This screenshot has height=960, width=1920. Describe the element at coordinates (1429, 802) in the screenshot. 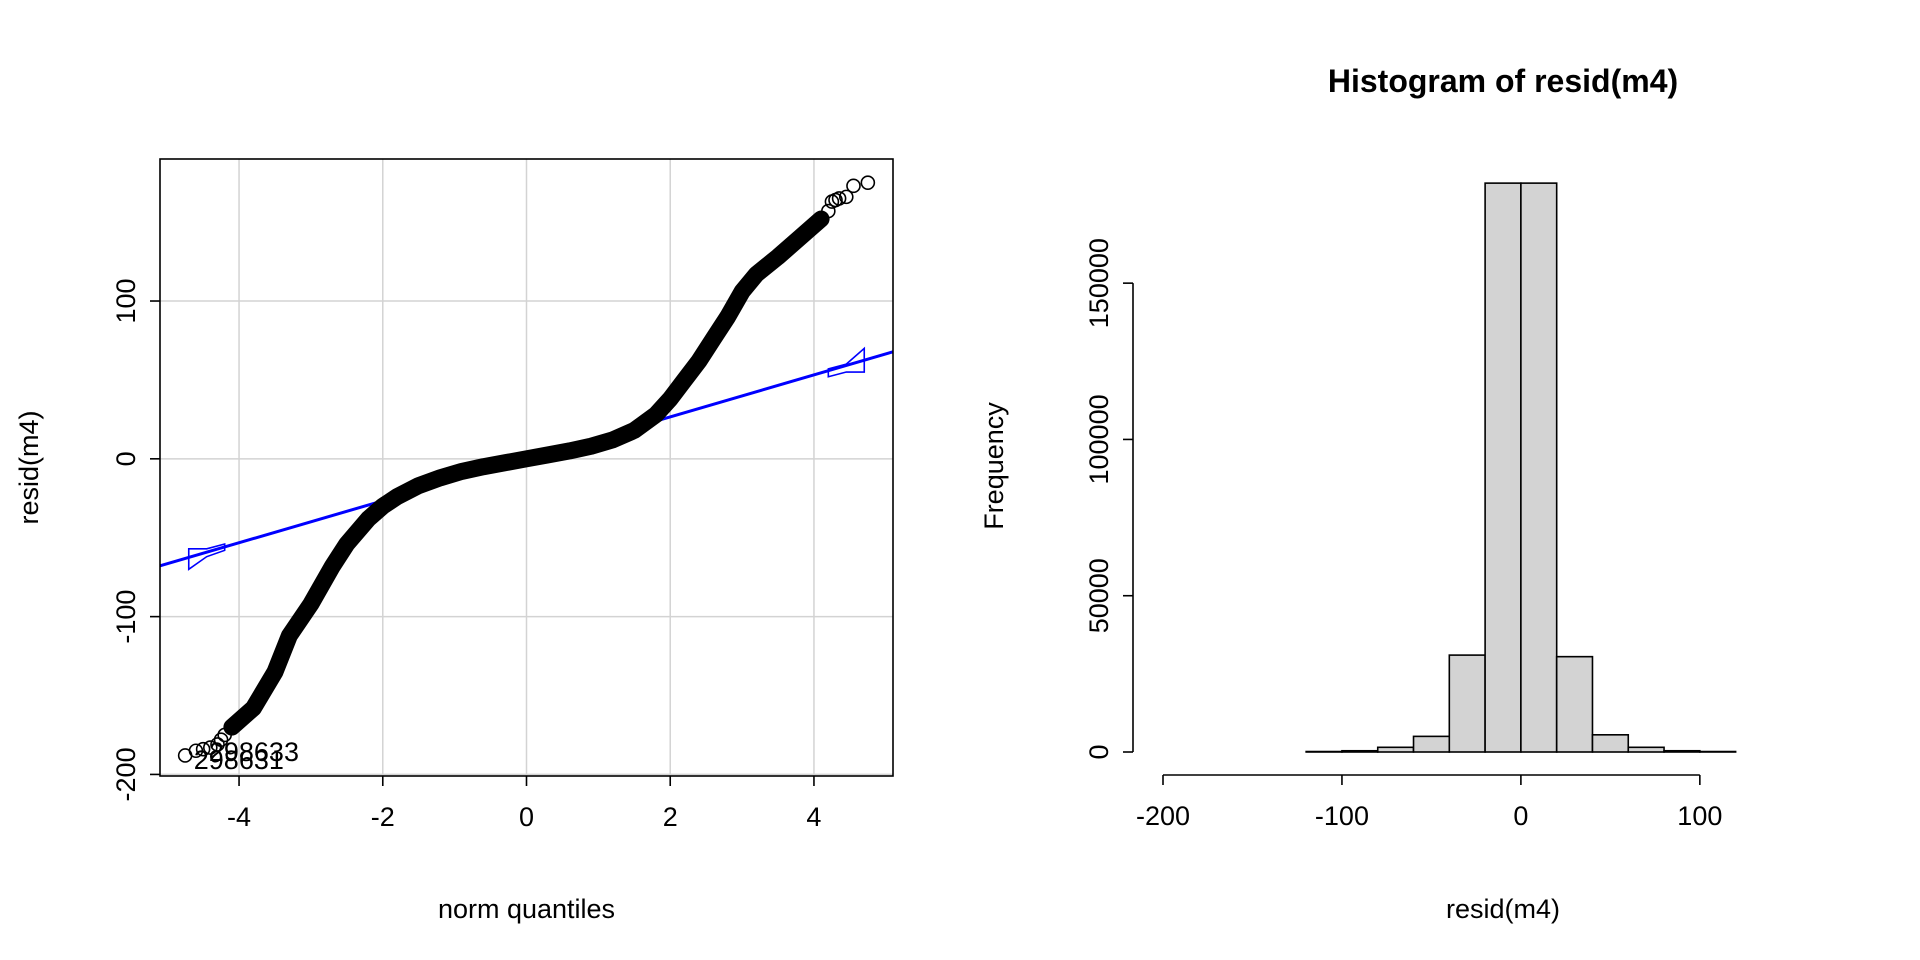

I see `histogram-x-axis: -200 -100 0 100` at that location.